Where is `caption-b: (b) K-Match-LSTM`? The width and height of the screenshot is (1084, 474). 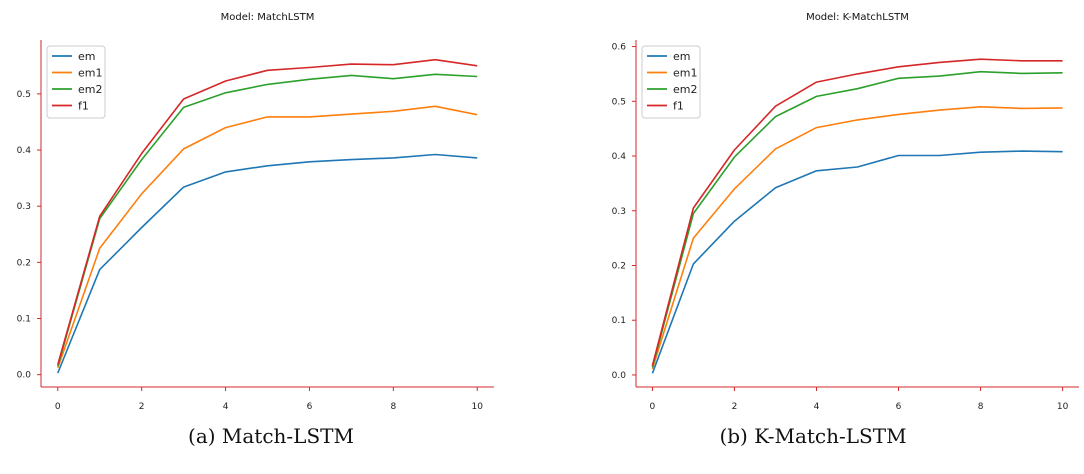
caption-b: (b) K-Match-LSTM is located at coordinates (813, 436).